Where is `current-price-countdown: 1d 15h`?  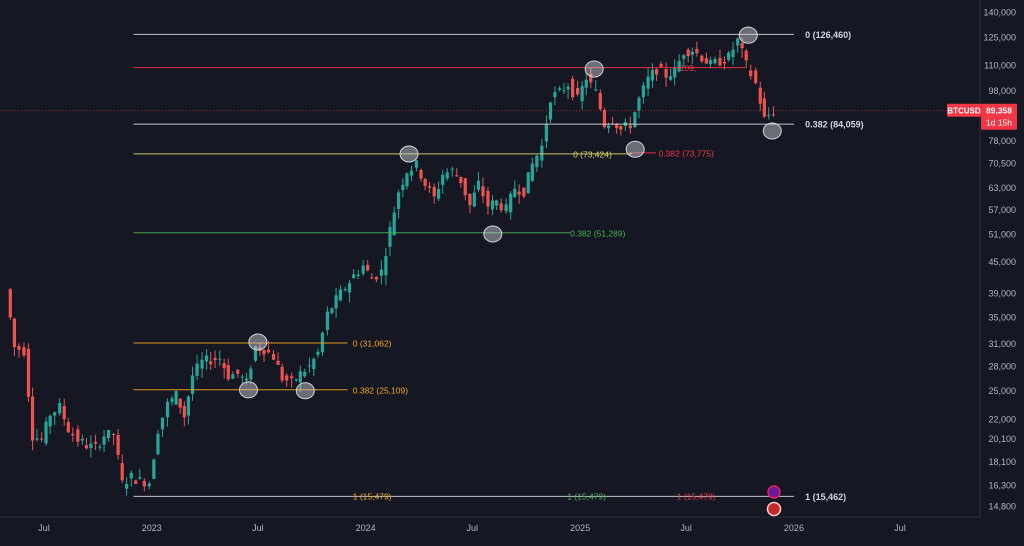
current-price-countdown: 1d 15h is located at coordinates (999, 123).